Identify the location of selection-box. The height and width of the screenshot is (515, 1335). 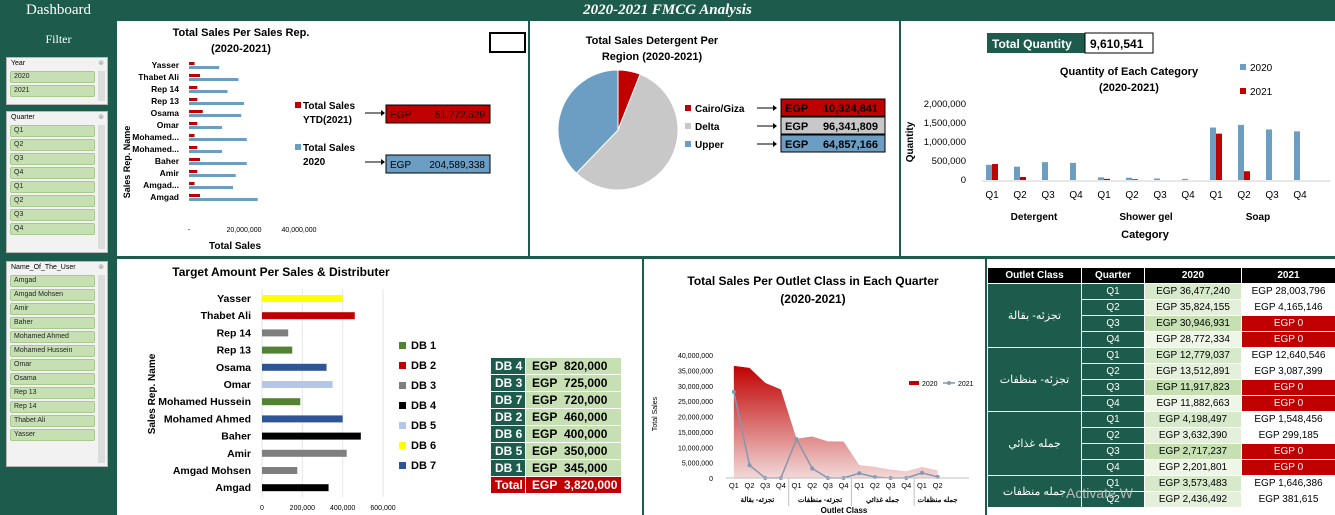
(507, 42).